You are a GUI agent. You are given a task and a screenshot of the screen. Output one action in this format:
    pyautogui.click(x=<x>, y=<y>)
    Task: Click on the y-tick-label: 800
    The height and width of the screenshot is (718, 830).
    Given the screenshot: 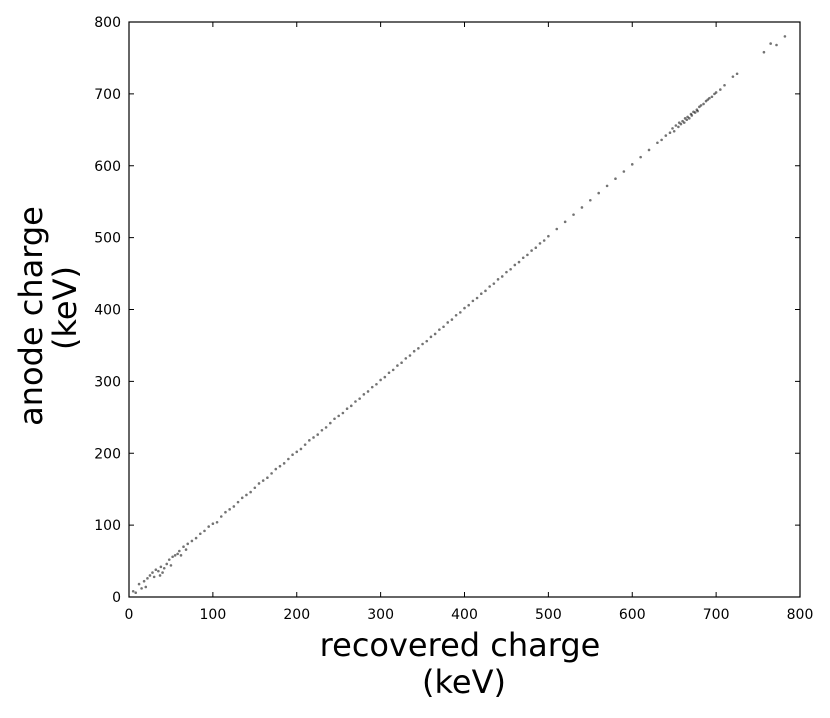 What is the action you would take?
    pyautogui.click(x=107, y=23)
    